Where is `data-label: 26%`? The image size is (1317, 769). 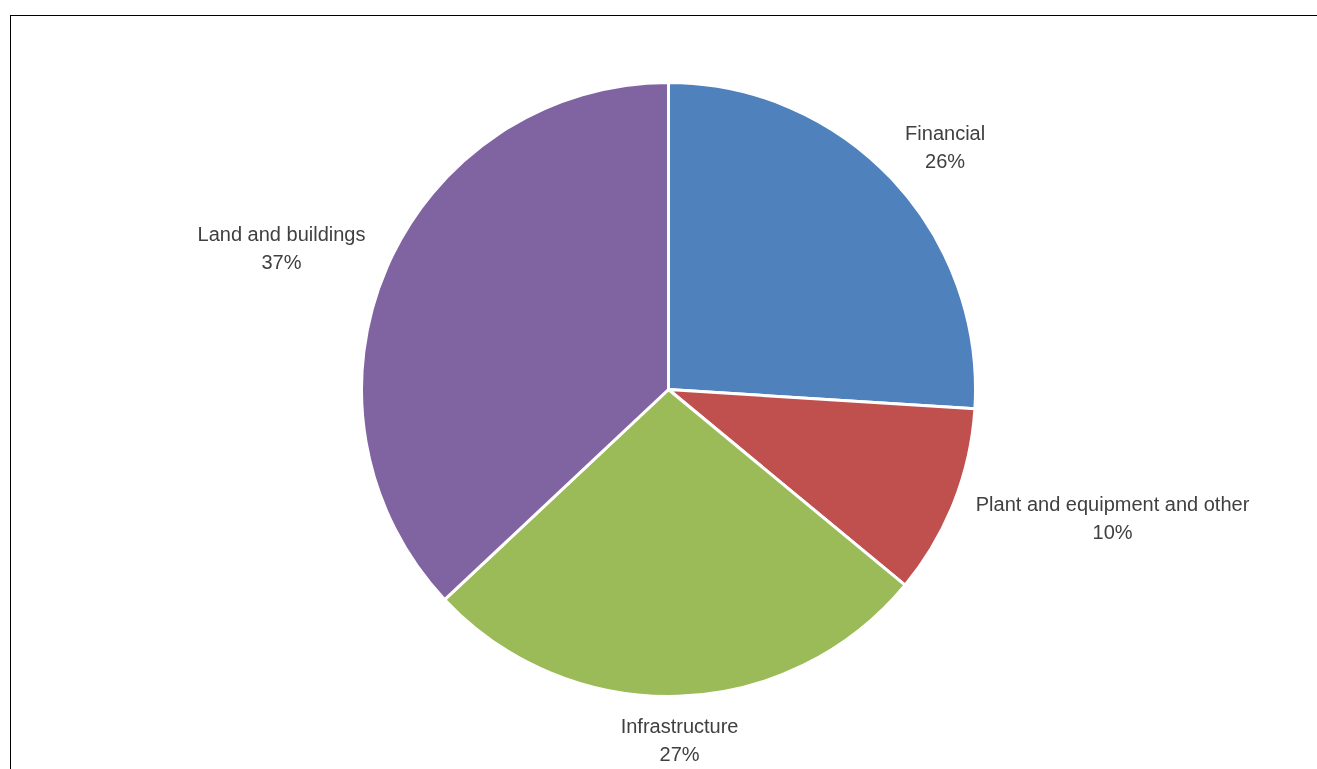 data-label: 26% is located at coordinates (945, 161).